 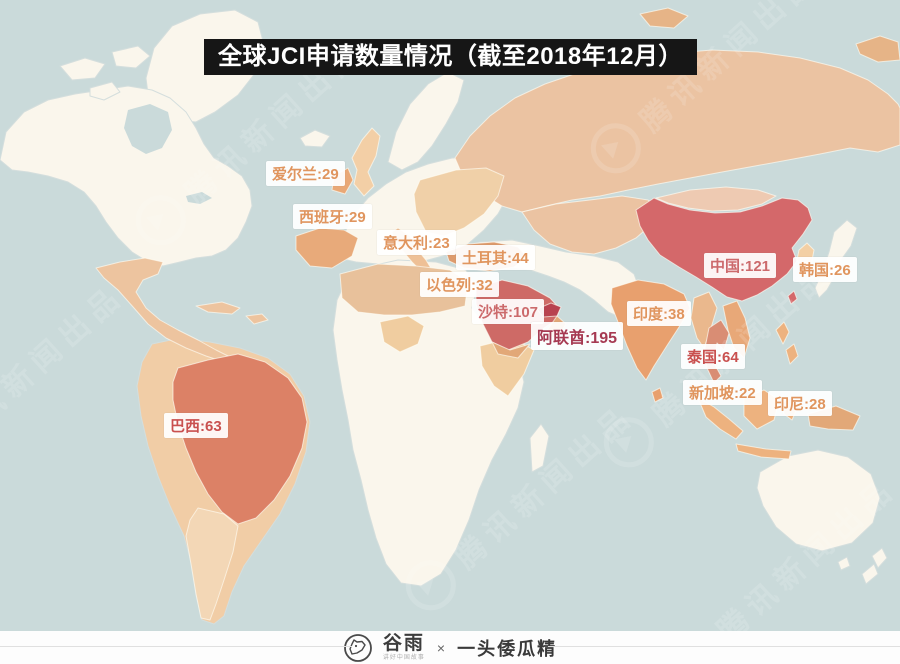 What do you see at coordinates (724, 646) in the screenshot?
I see `footer-divider-right` at bounding box center [724, 646].